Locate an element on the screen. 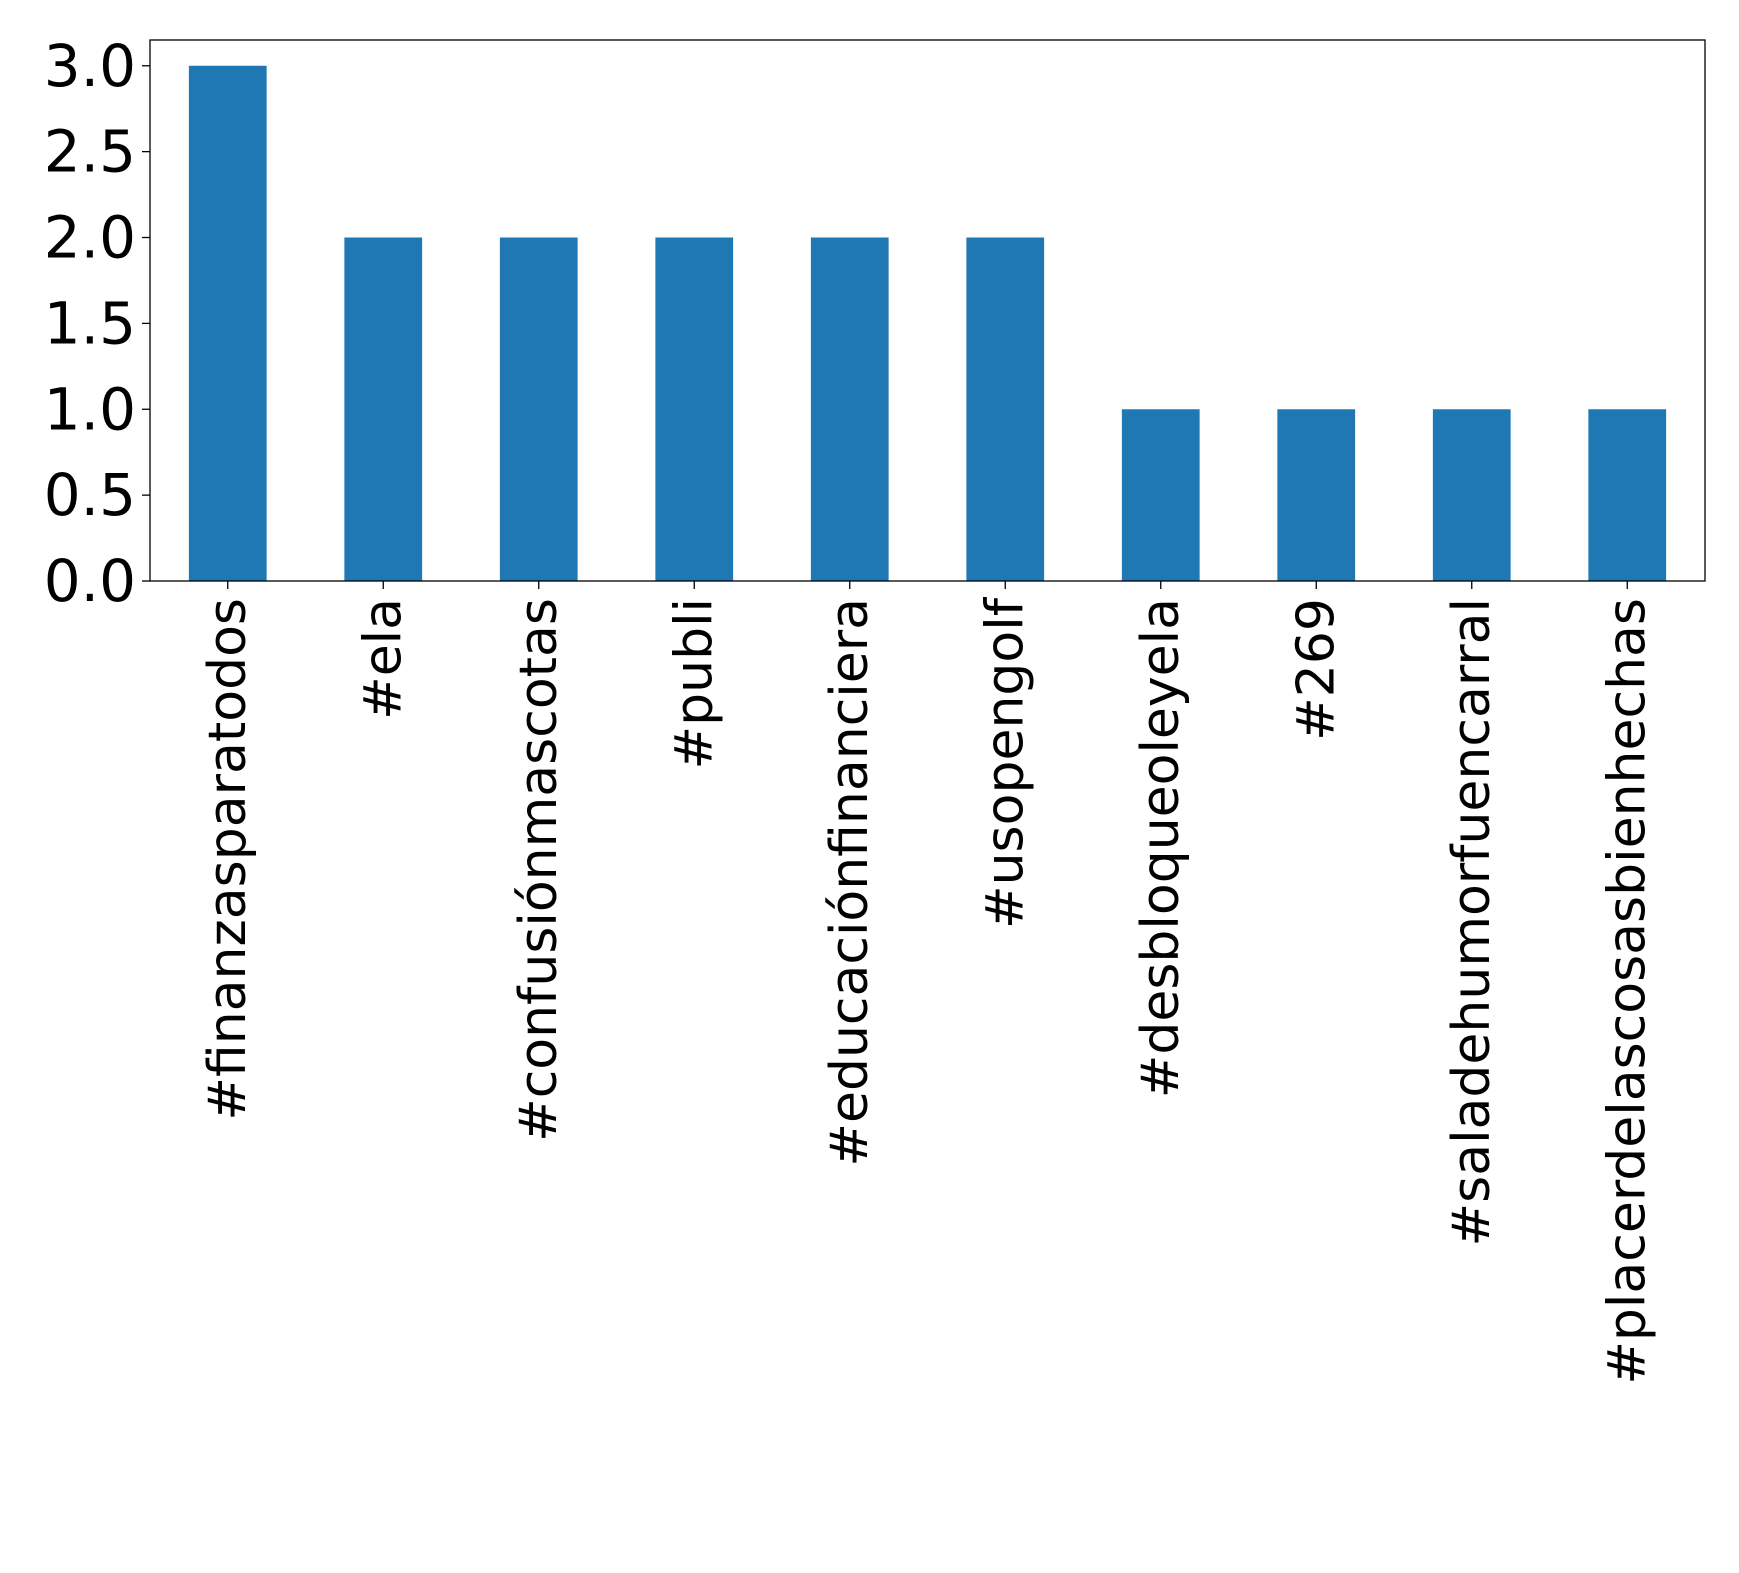  x-tick-label: #desbloqueoleyela is located at coordinates (1161, 848).